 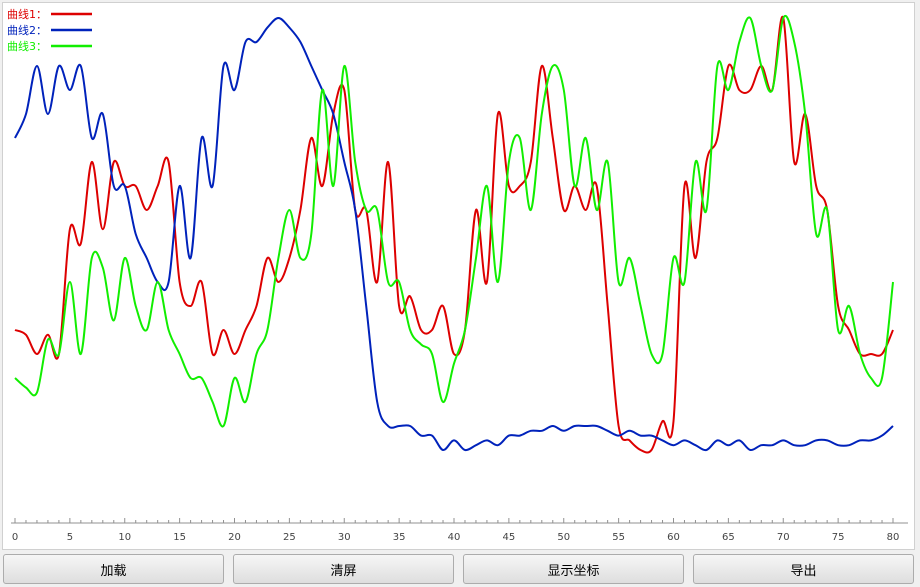 I want to click on x-tick-label: 80, so click(x=893, y=537).